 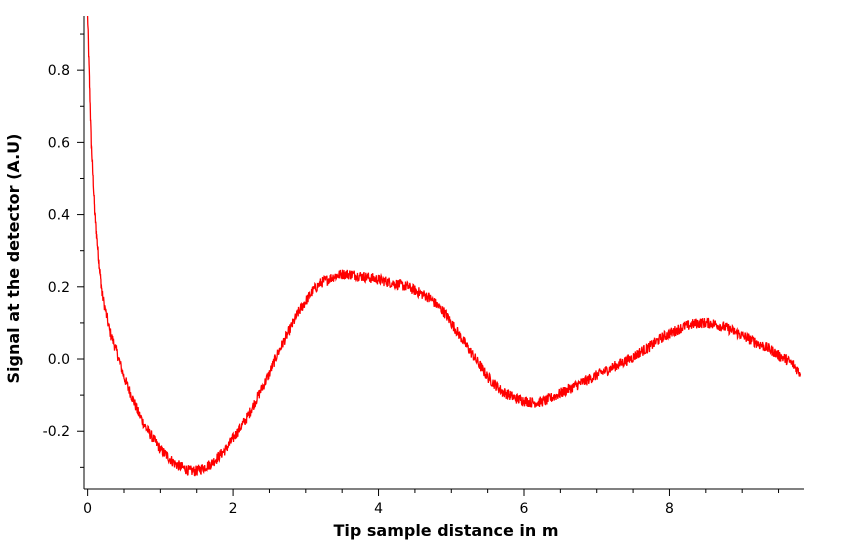 I want to click on y-tick-label: 0.8, so click(x=59, y=71).